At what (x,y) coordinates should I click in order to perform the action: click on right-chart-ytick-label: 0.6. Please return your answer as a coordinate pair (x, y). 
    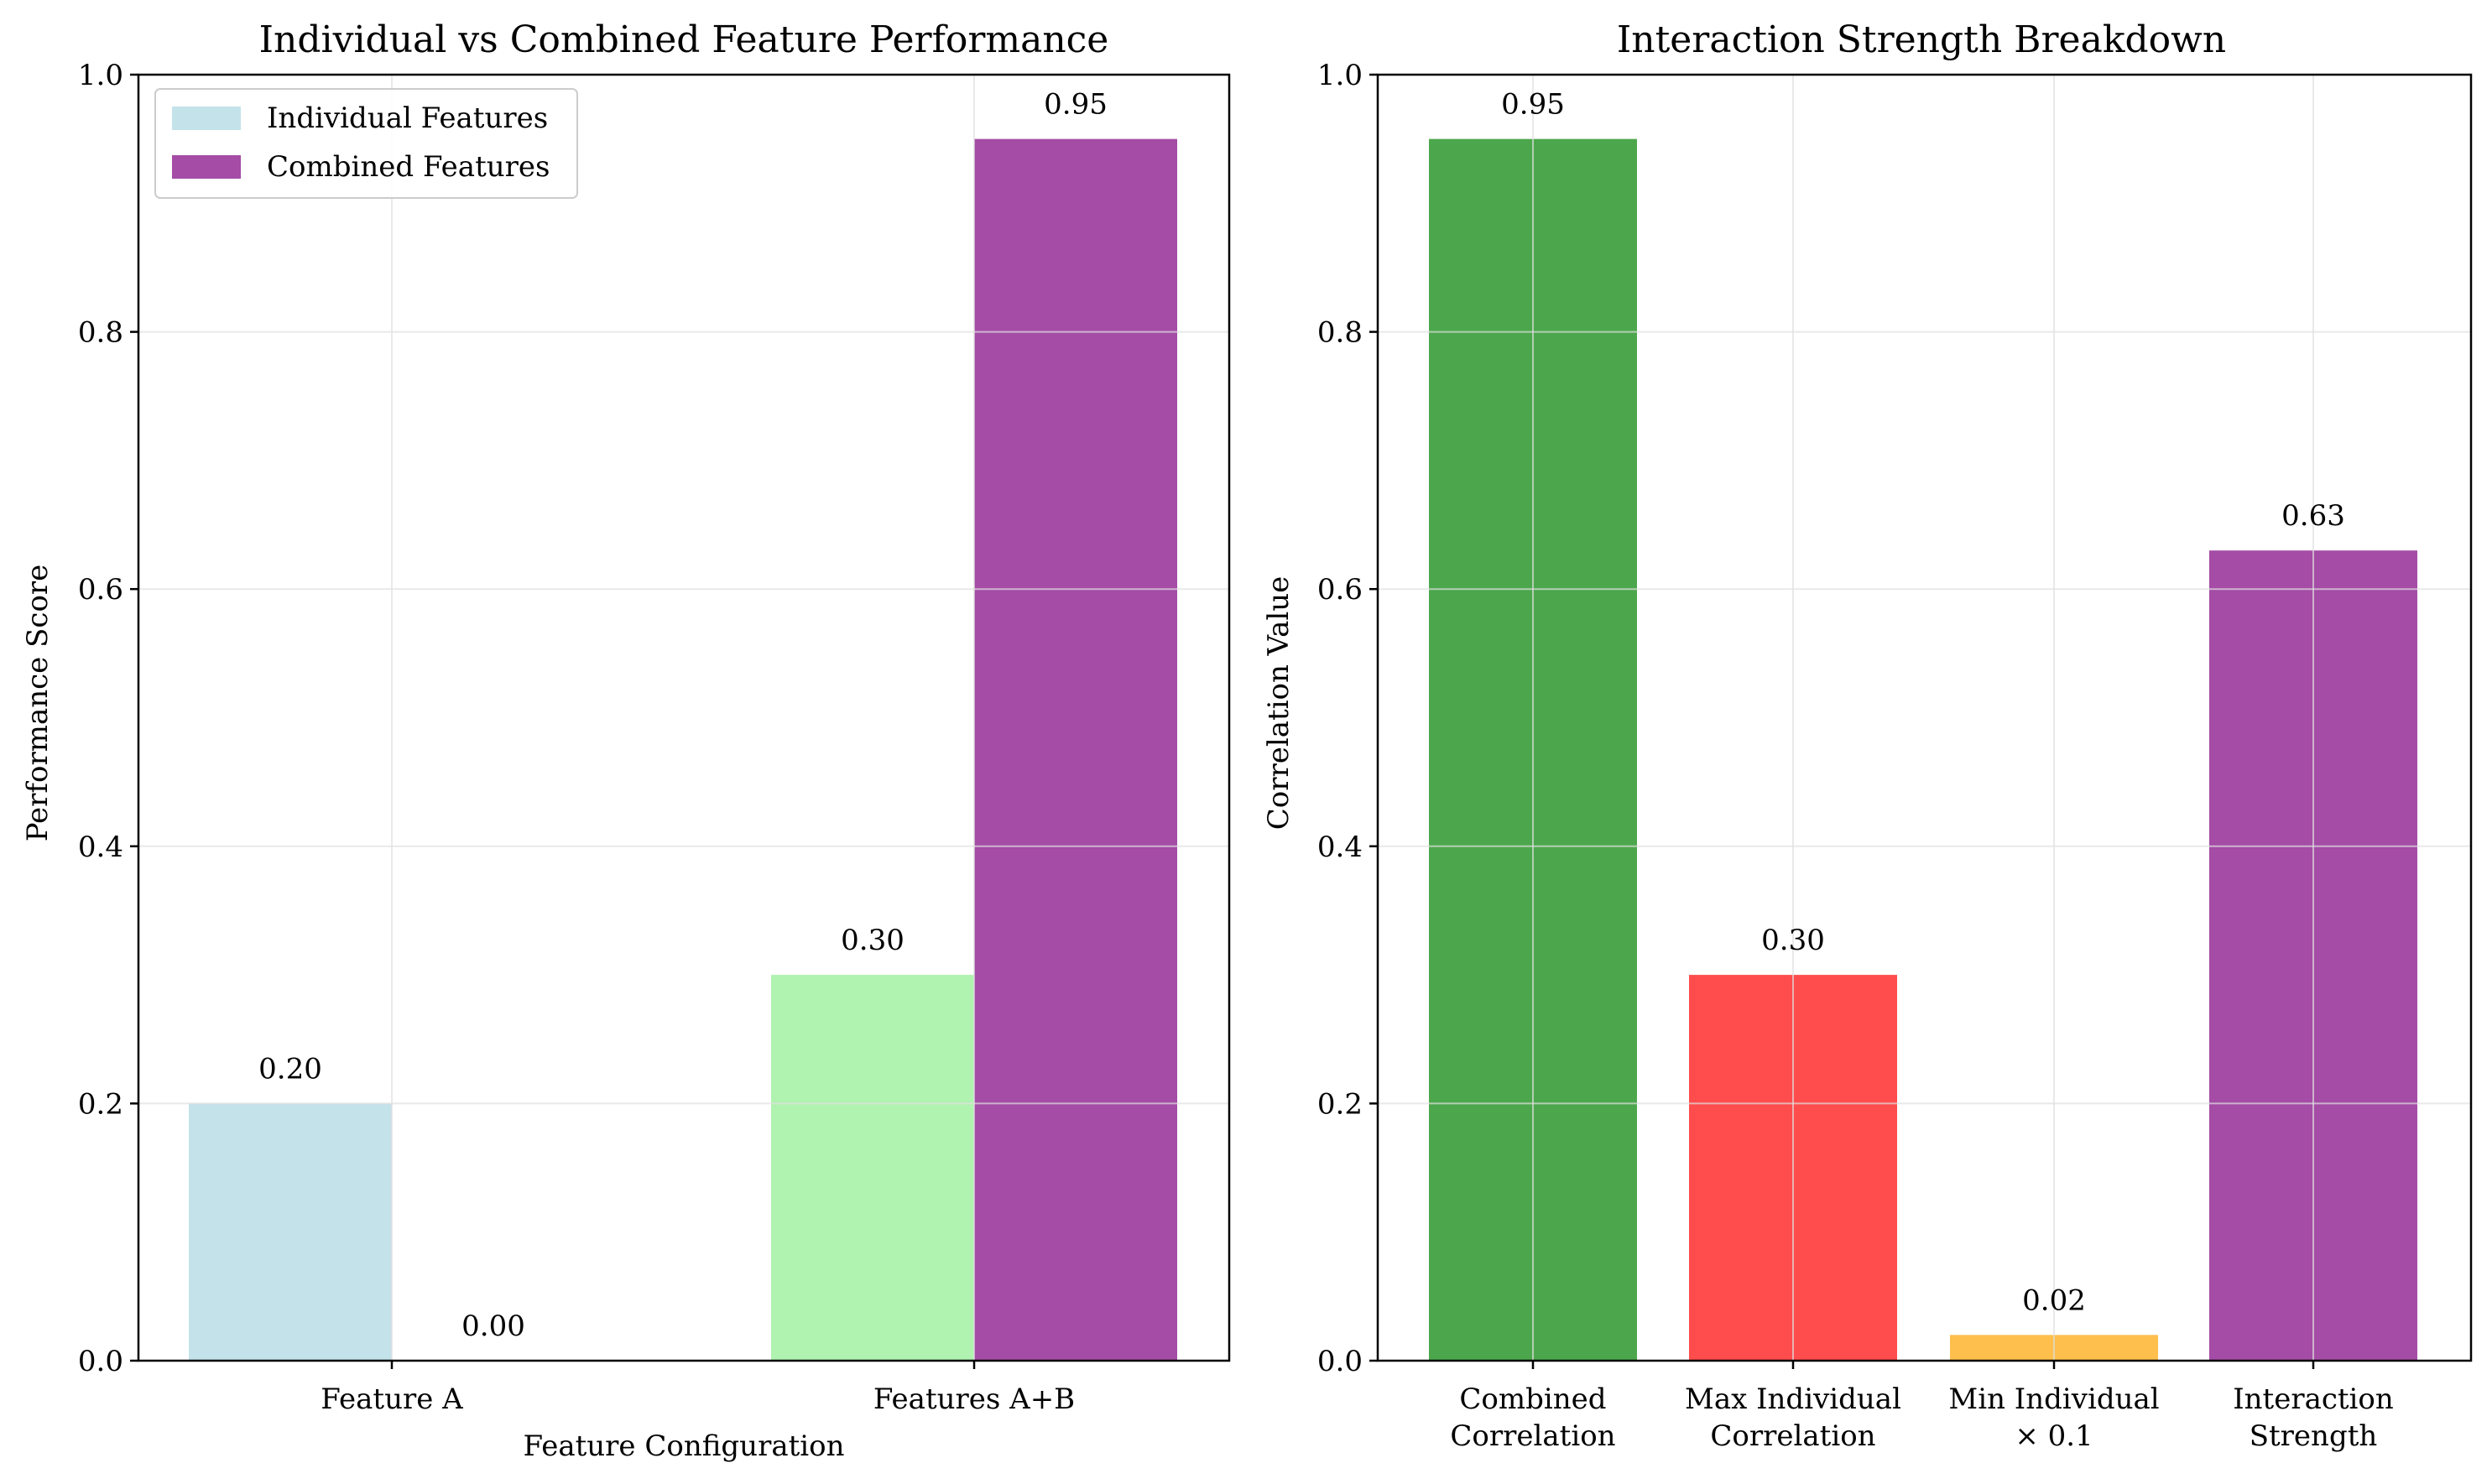
    Looking at the image, I should click on (1340, 590).